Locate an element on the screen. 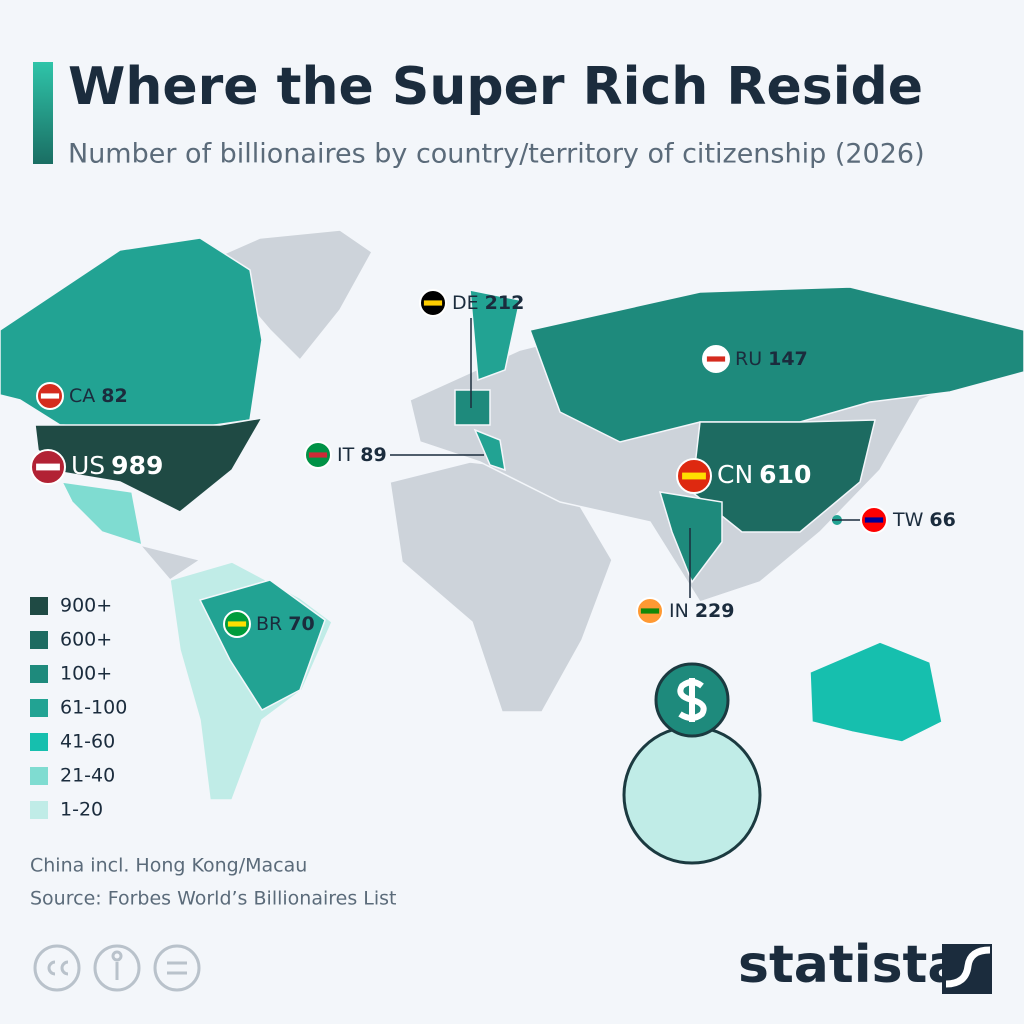 Image resolution: width=1024 pixels, height=1024 pixels. country-code: CA is located at coordinates (82, 396).